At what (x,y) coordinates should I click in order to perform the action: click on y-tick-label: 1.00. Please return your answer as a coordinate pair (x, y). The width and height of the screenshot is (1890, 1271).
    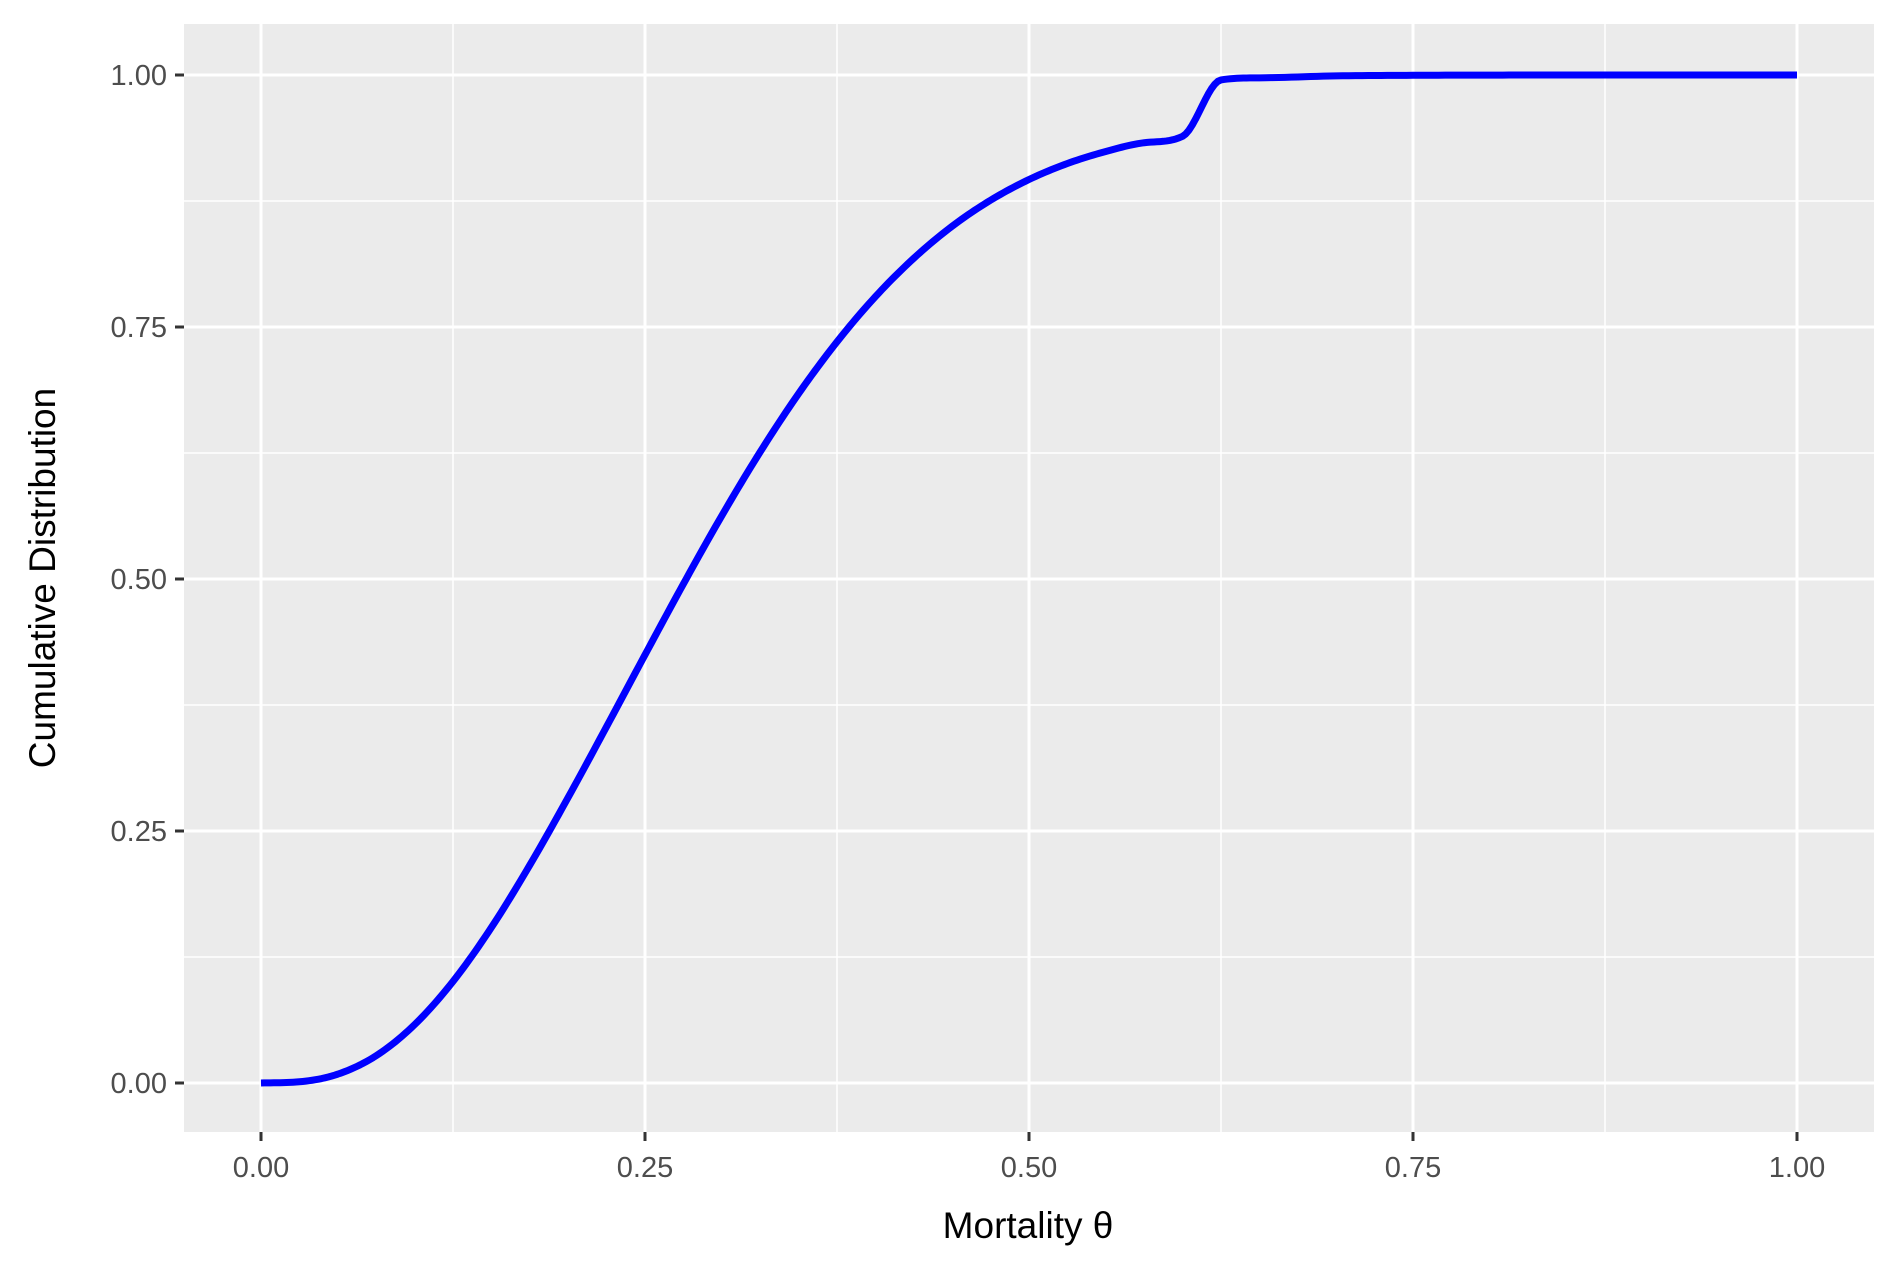
    Looking at the image, I should click on (139, 76).